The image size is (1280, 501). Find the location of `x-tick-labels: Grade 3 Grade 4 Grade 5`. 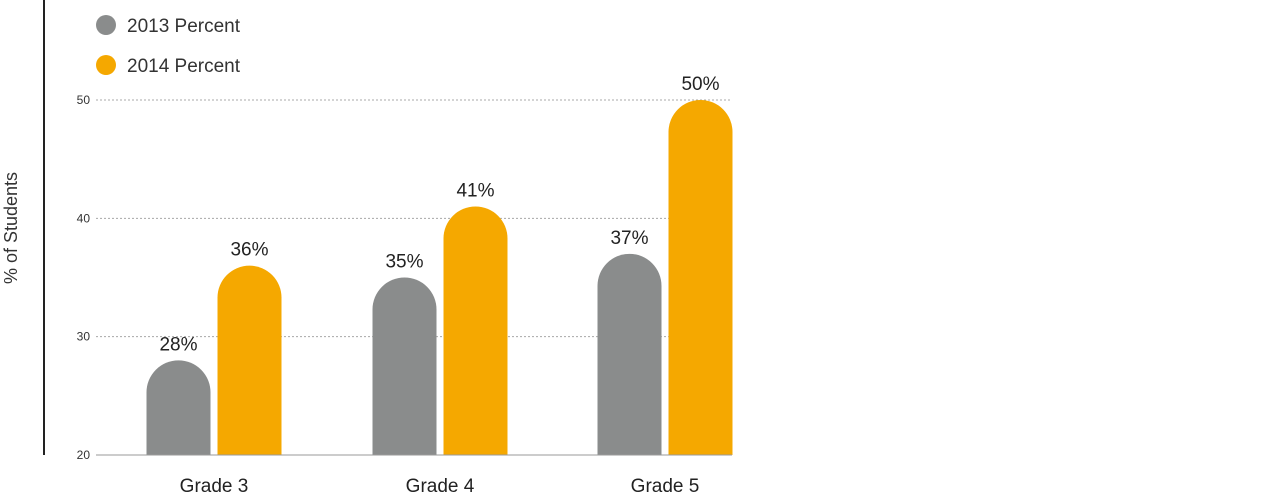

x-tick-labels: Grade 3 Grade 4 Grade 5 is located at coordinates (440, 486).